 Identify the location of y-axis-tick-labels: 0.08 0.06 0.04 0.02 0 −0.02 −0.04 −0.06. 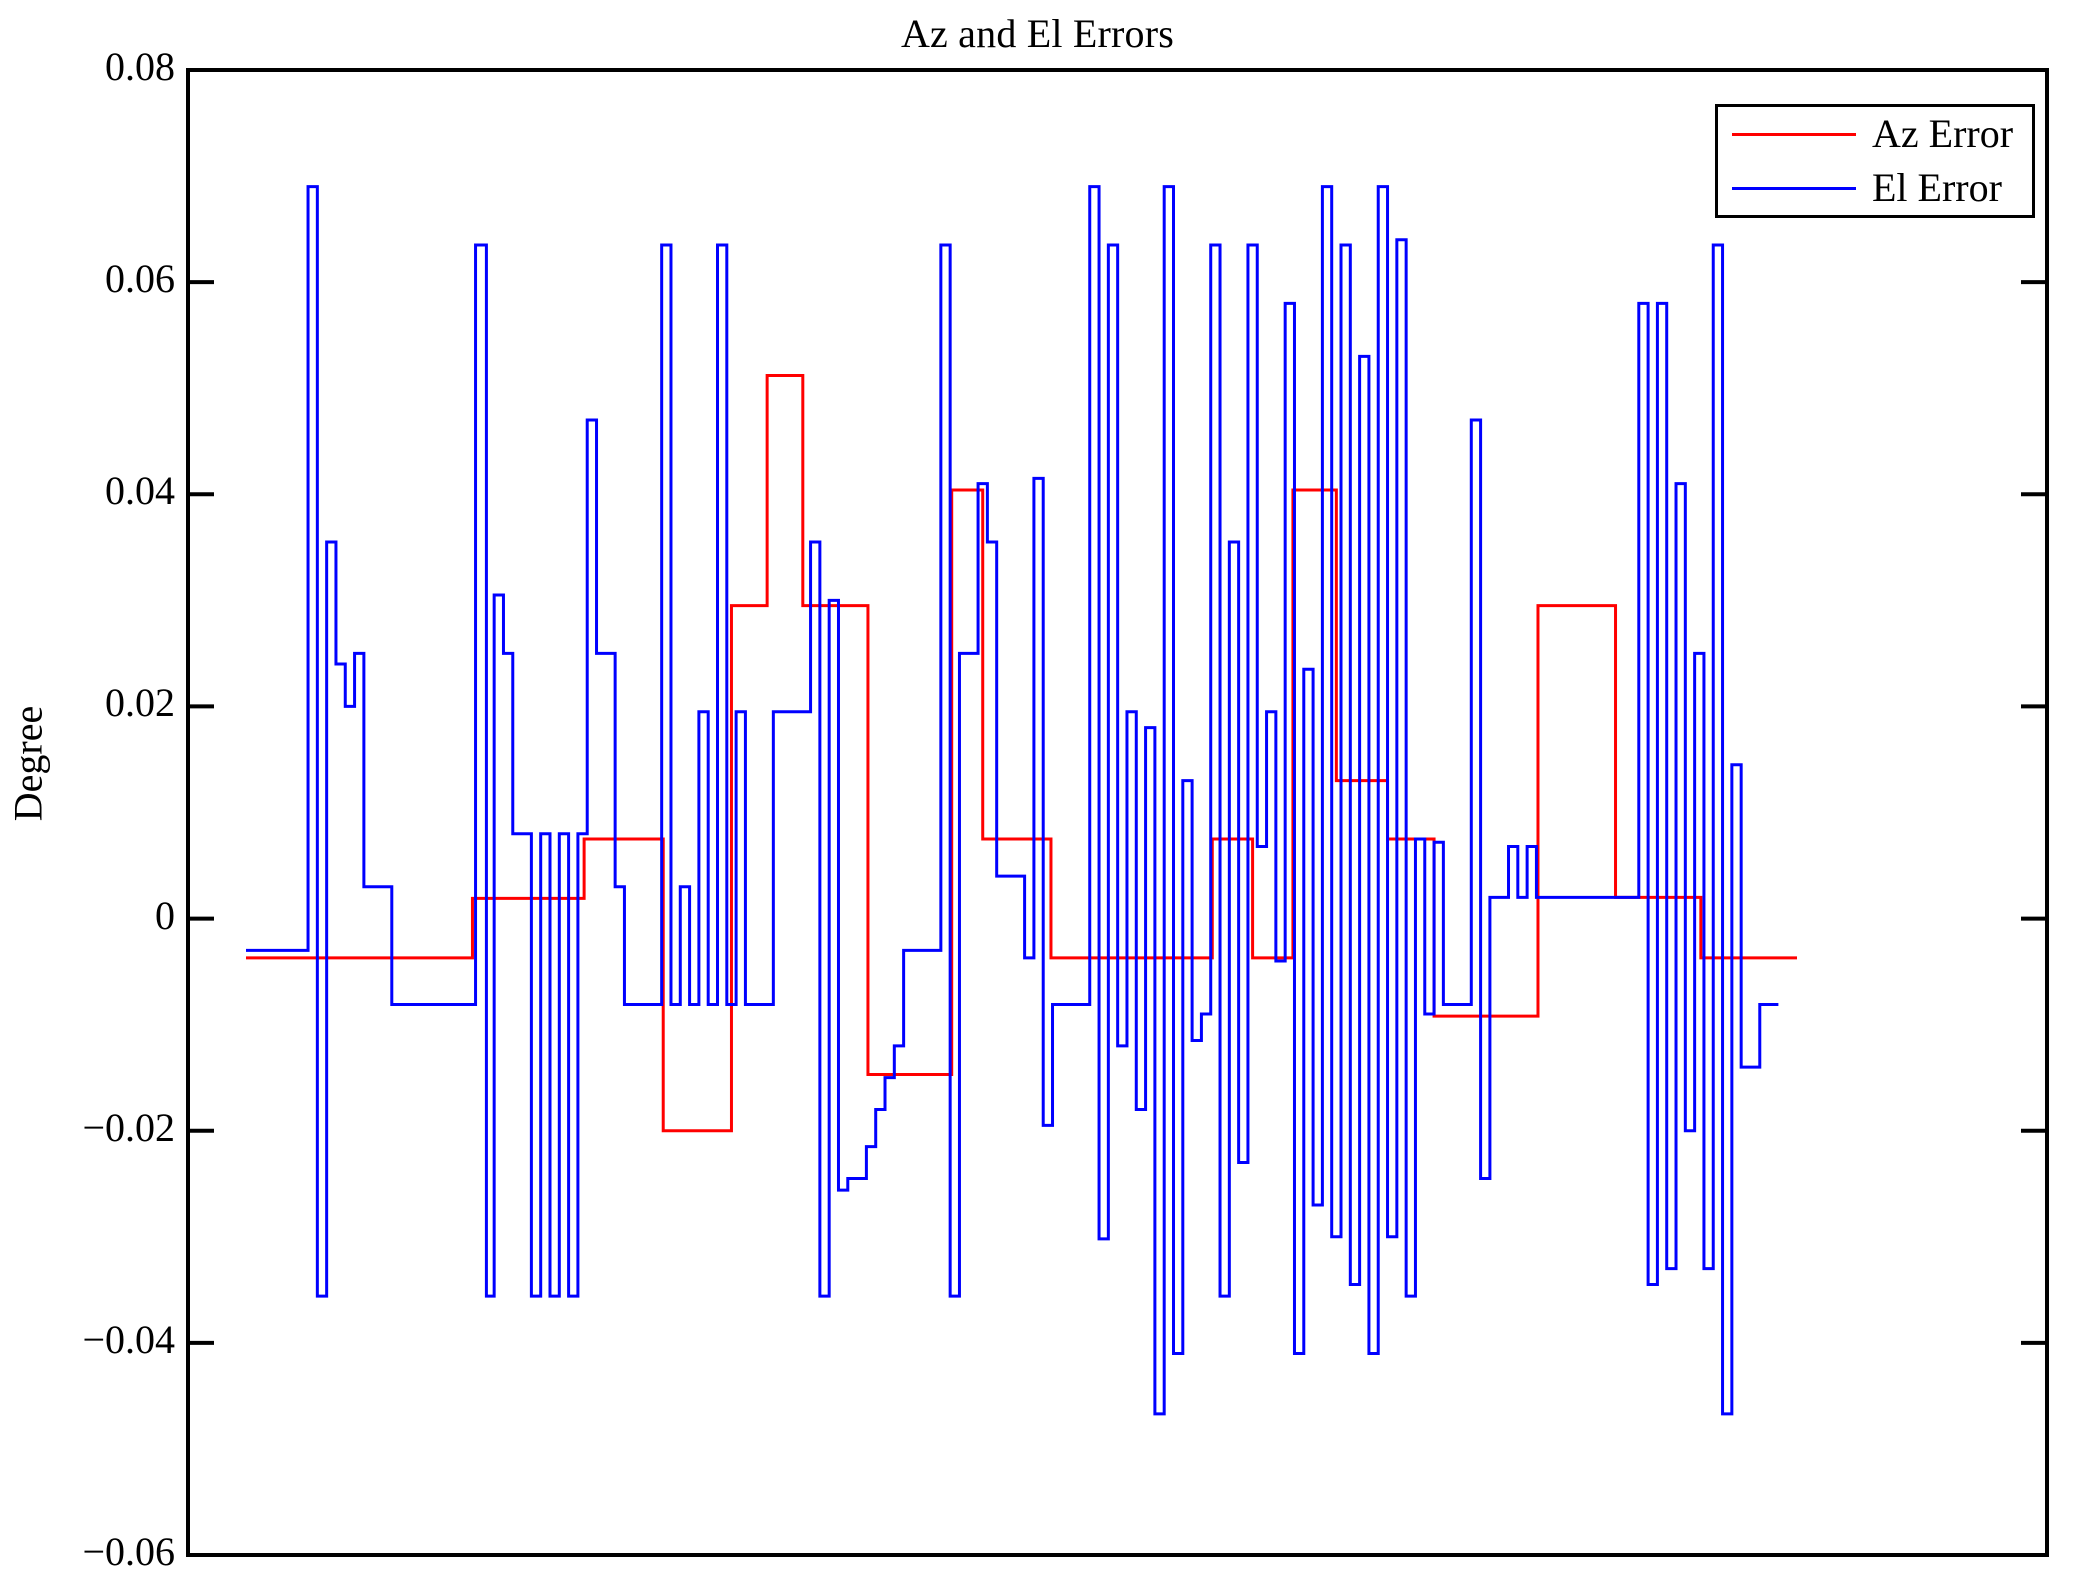
(87, 796).